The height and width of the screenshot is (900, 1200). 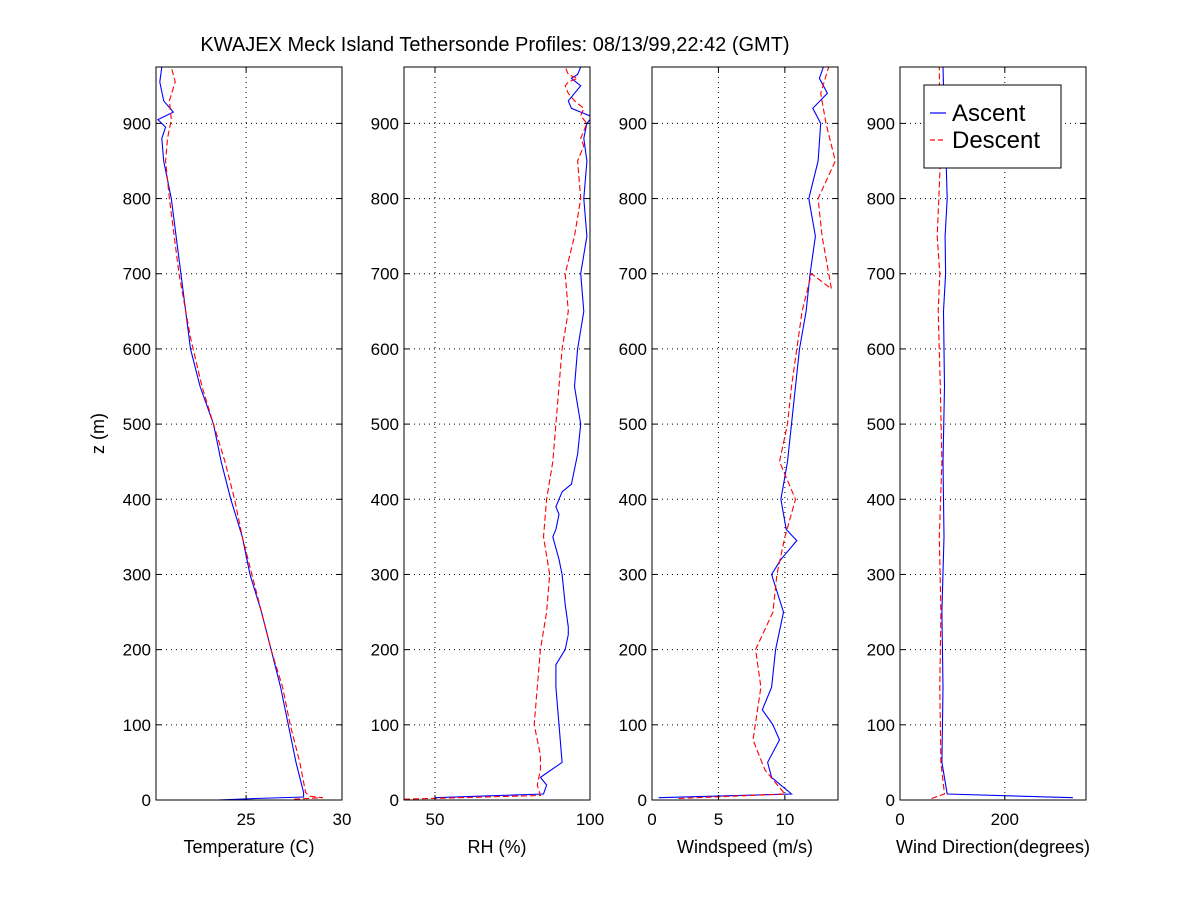 What do you see at coordinates (993, 847) in the screenshot?
I see `x-axis-label: Wind Direction(degrees)` at bounding box center [993, 847].